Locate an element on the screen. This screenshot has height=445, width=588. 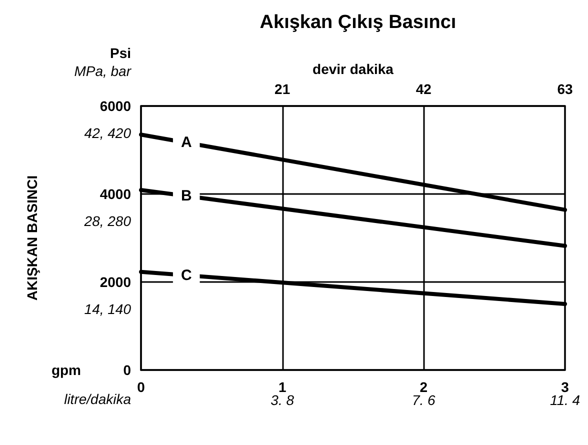
x-tick-label: 1 is located at coordinates (282, 387).